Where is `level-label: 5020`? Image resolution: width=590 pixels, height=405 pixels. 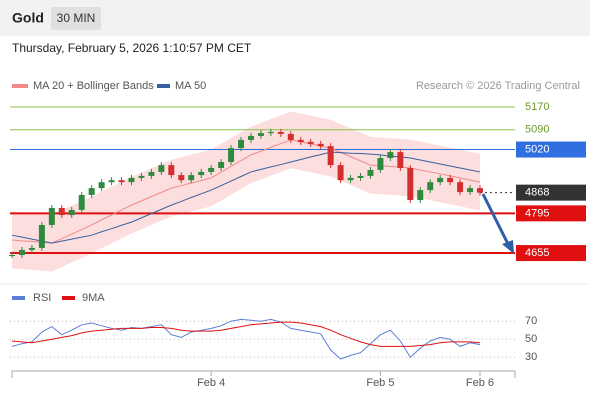
level-label: 5020 is located at coordinates (537, 149).